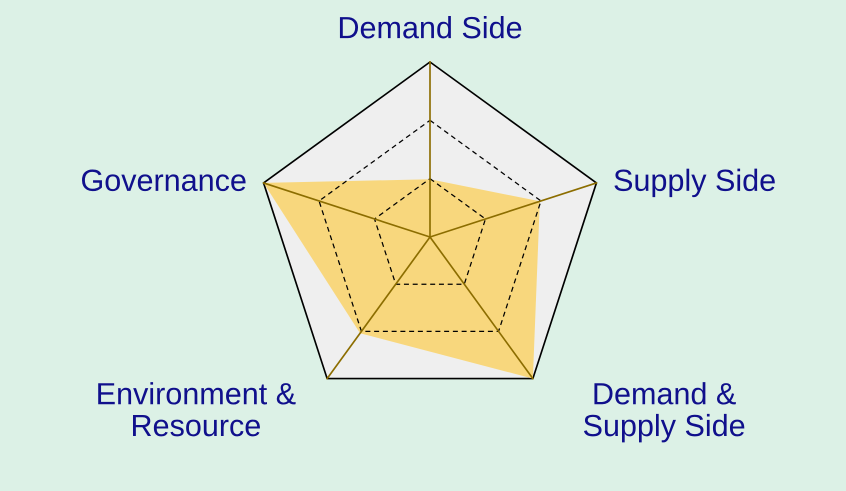 This screenshot has width=846, height=491. Describe the element at coordinates (431, 27) in the screenshot. I see `spoke-label: Demand Side` at that location.